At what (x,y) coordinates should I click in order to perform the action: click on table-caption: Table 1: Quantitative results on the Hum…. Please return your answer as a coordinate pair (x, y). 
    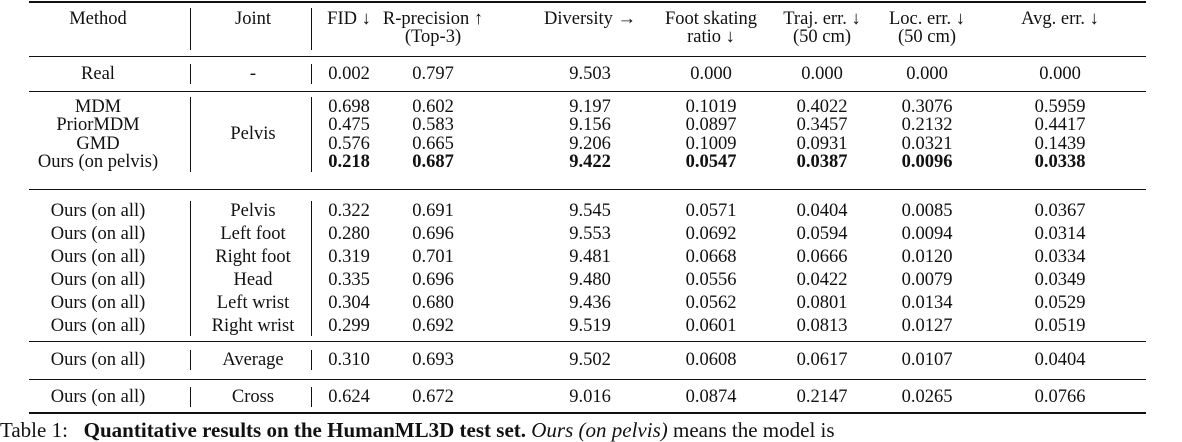
    Looking at the image, I should click on (417, 430).